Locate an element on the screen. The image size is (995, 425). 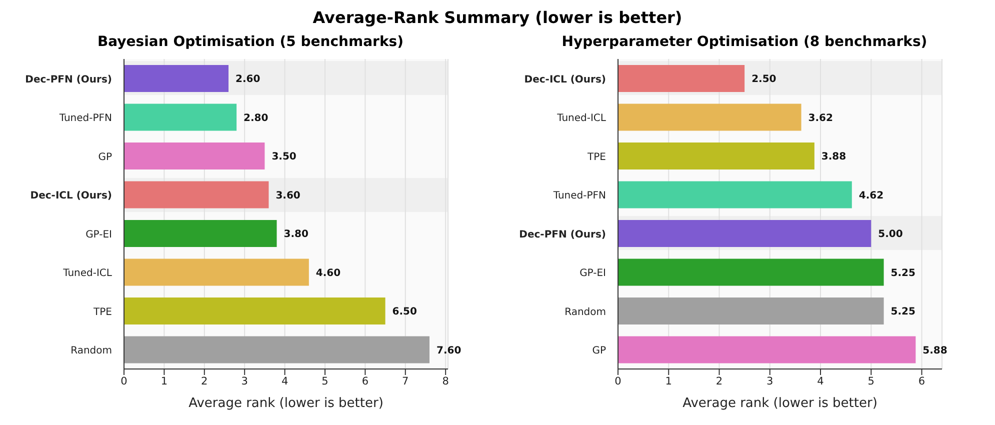
data-label: 4.62 is located at coordinates (871, 196).